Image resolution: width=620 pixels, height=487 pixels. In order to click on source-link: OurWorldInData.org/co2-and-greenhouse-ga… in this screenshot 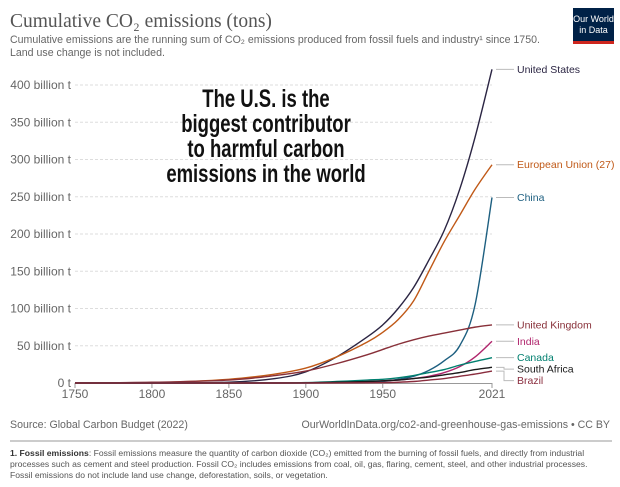, I will do `click(455, 425)`.